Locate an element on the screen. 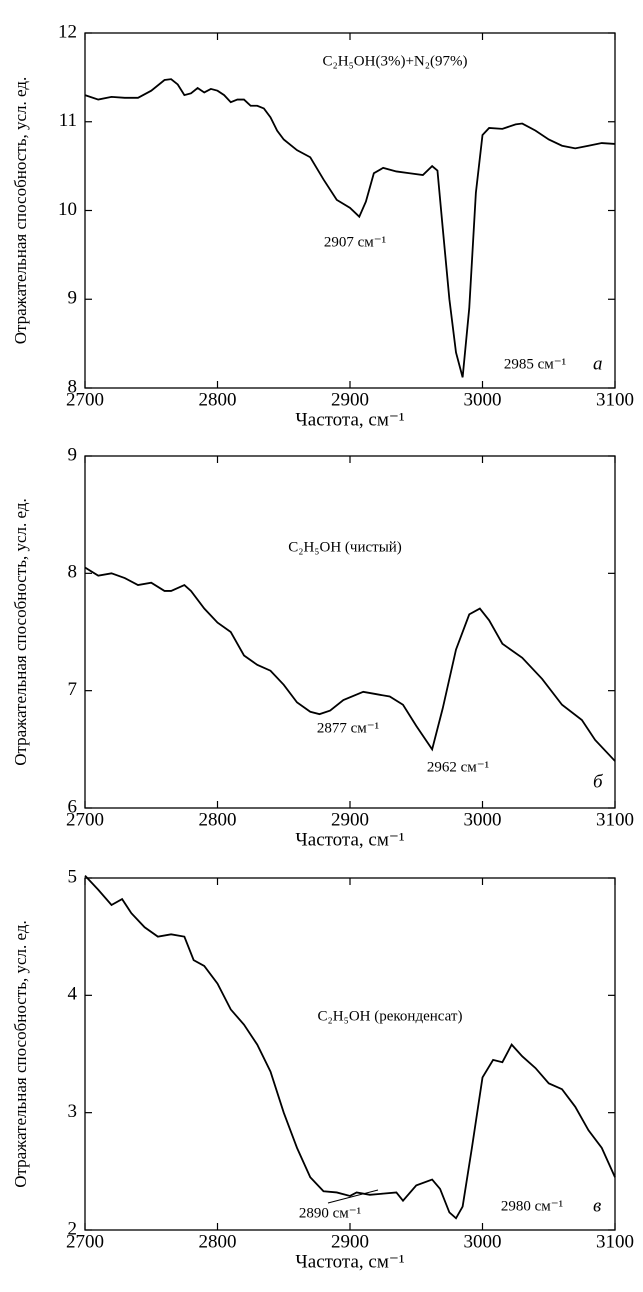 Image resolution: width=643 pixels, height=1292 pixels. y-tick-label: 2 is located at coordinates (73, 1228).